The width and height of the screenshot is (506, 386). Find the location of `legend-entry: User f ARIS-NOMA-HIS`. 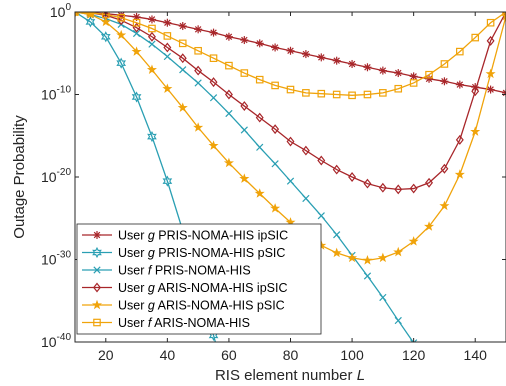

legend-entry: User f ARIS-NOMA-HIS is located at coordinates (166, 323).